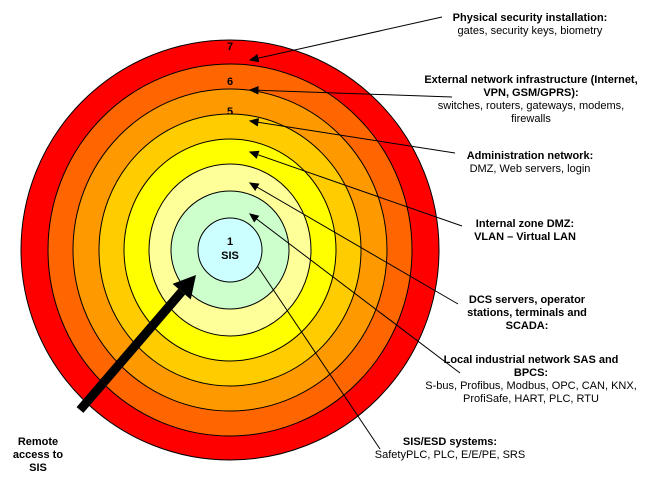  I want to click on remote-access-label: Remote access to SIS, so click(38, 456).